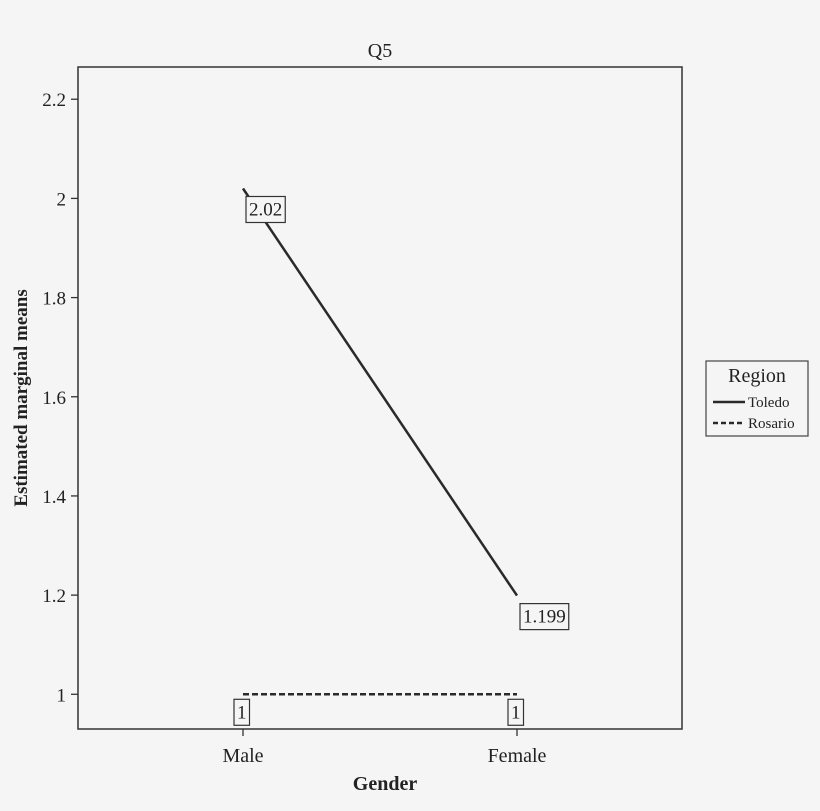  I want to click on y-axis: 1 1.2 1.4 1.6 1.8 2 2.2, so click(60, 398).